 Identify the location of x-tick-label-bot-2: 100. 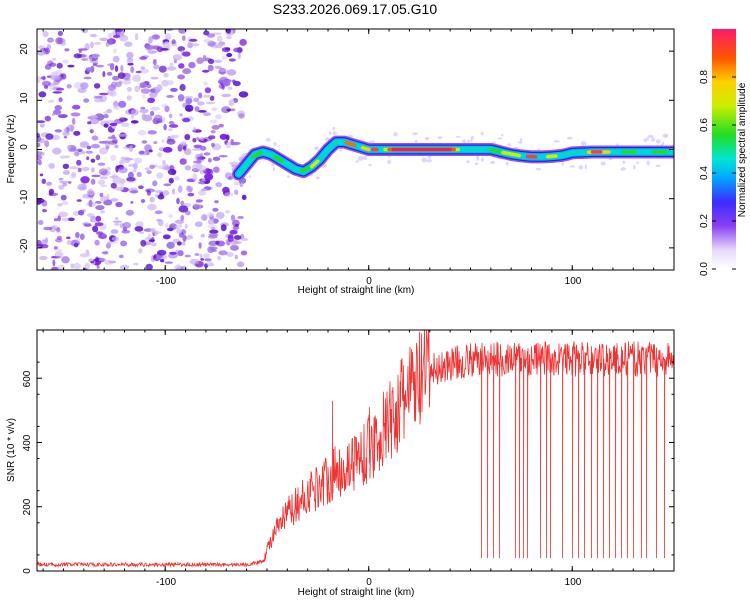
(573, 582).